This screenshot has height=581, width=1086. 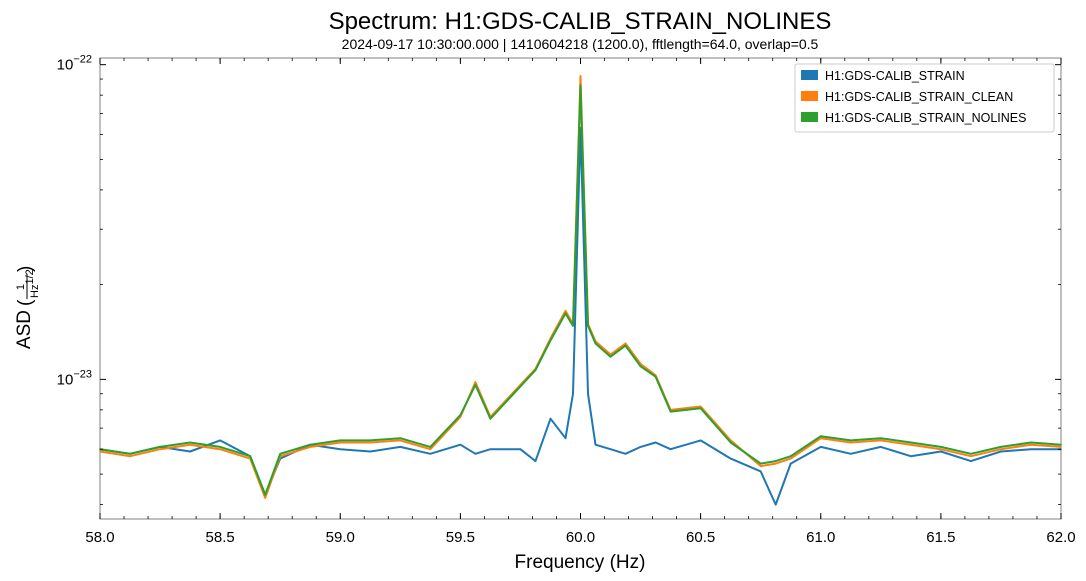 I want to click on legend-label: H1:GDS-CALIB_STRAIN_NOLINES, so click(x=925, y=118).